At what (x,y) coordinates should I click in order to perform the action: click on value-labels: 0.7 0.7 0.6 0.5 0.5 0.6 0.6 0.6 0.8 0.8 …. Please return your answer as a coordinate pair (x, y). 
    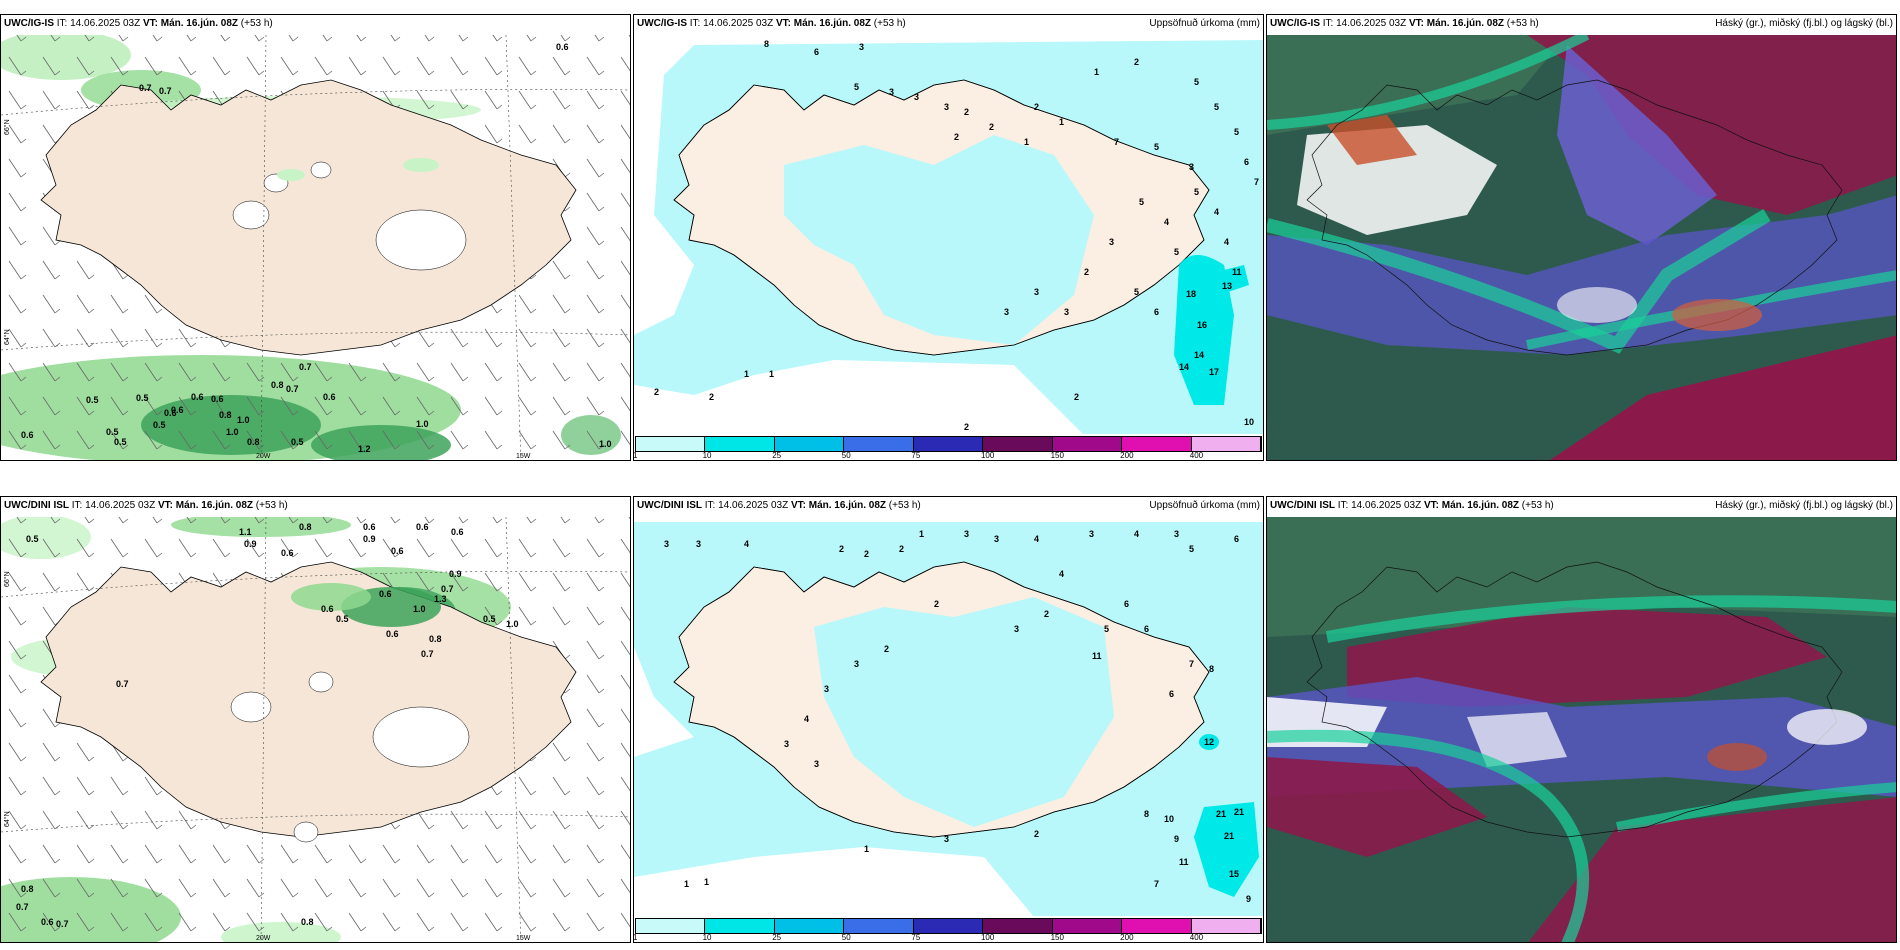
    Looking at the image, I should click on (316, 248).